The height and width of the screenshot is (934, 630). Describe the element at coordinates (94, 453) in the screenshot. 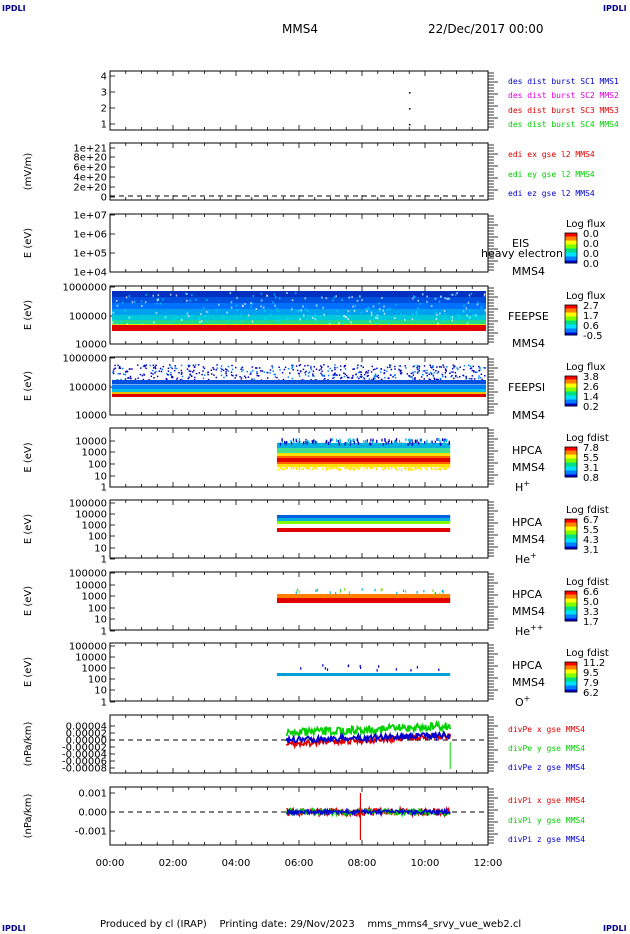

I see `y-tick-label: 1000` at that location.